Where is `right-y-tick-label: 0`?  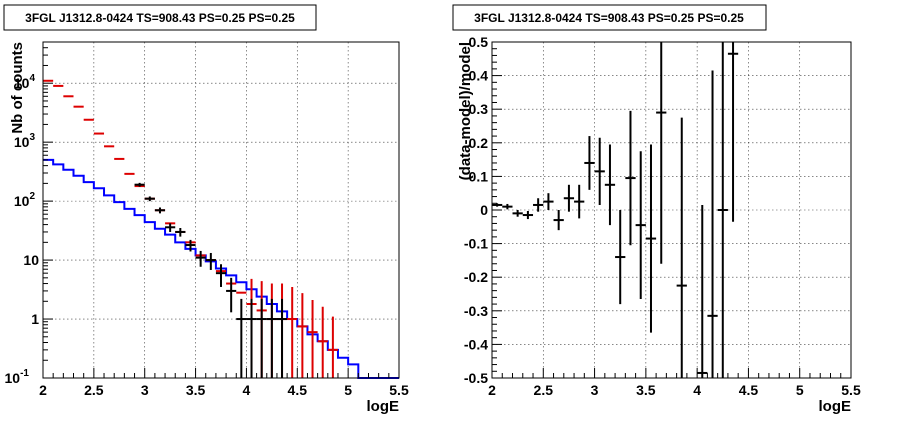
right-y-tick-label: 0 is located at coordinates (484, 210).